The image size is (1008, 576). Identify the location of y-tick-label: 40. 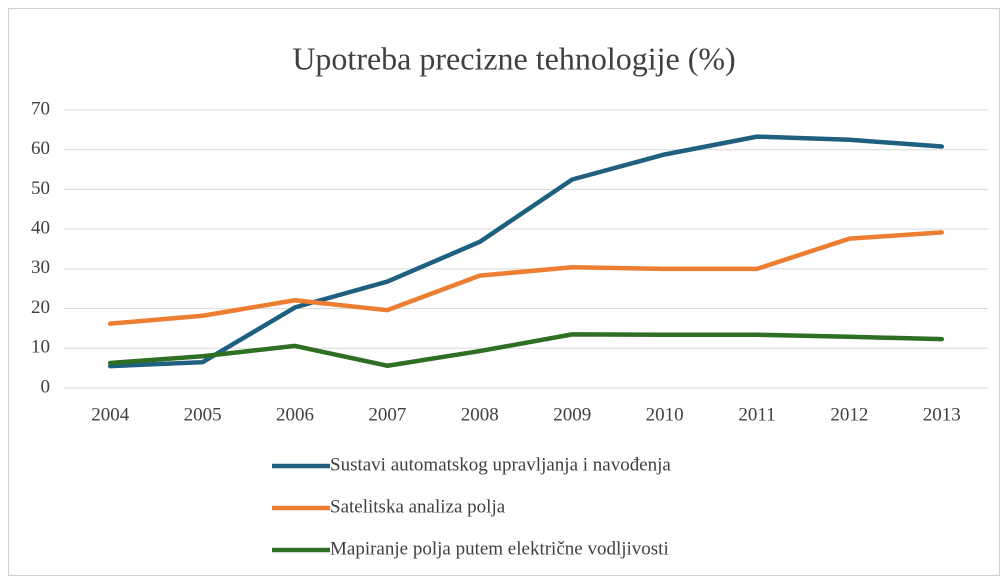
(40, 228).